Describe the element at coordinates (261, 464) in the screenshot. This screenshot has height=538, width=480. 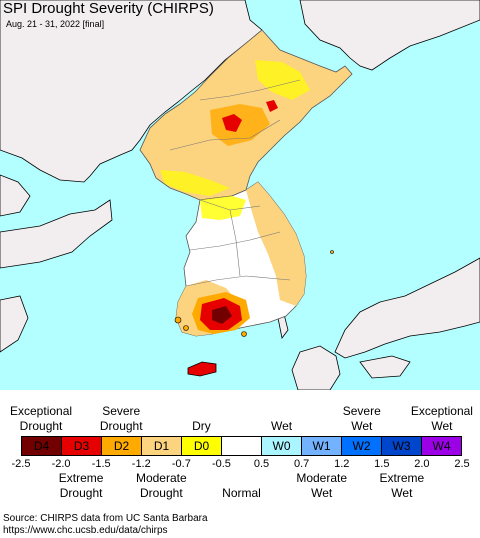
I see `legend-tick: 0.5` at that location.